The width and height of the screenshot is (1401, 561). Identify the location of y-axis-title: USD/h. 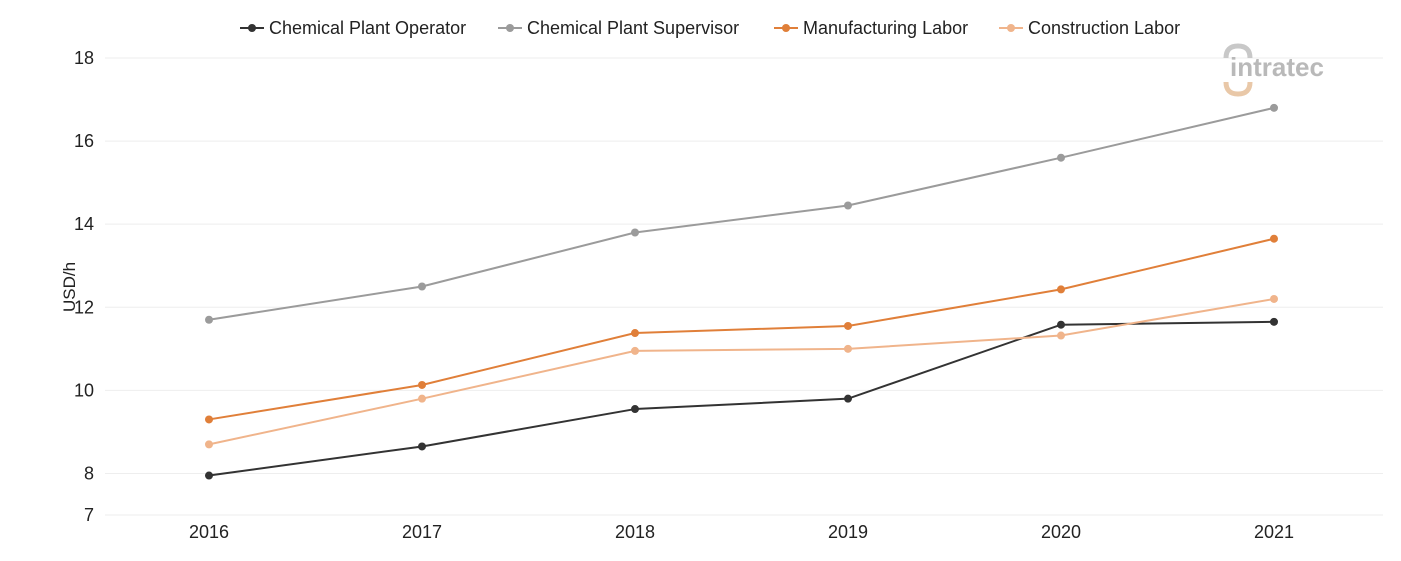
(69, 287).